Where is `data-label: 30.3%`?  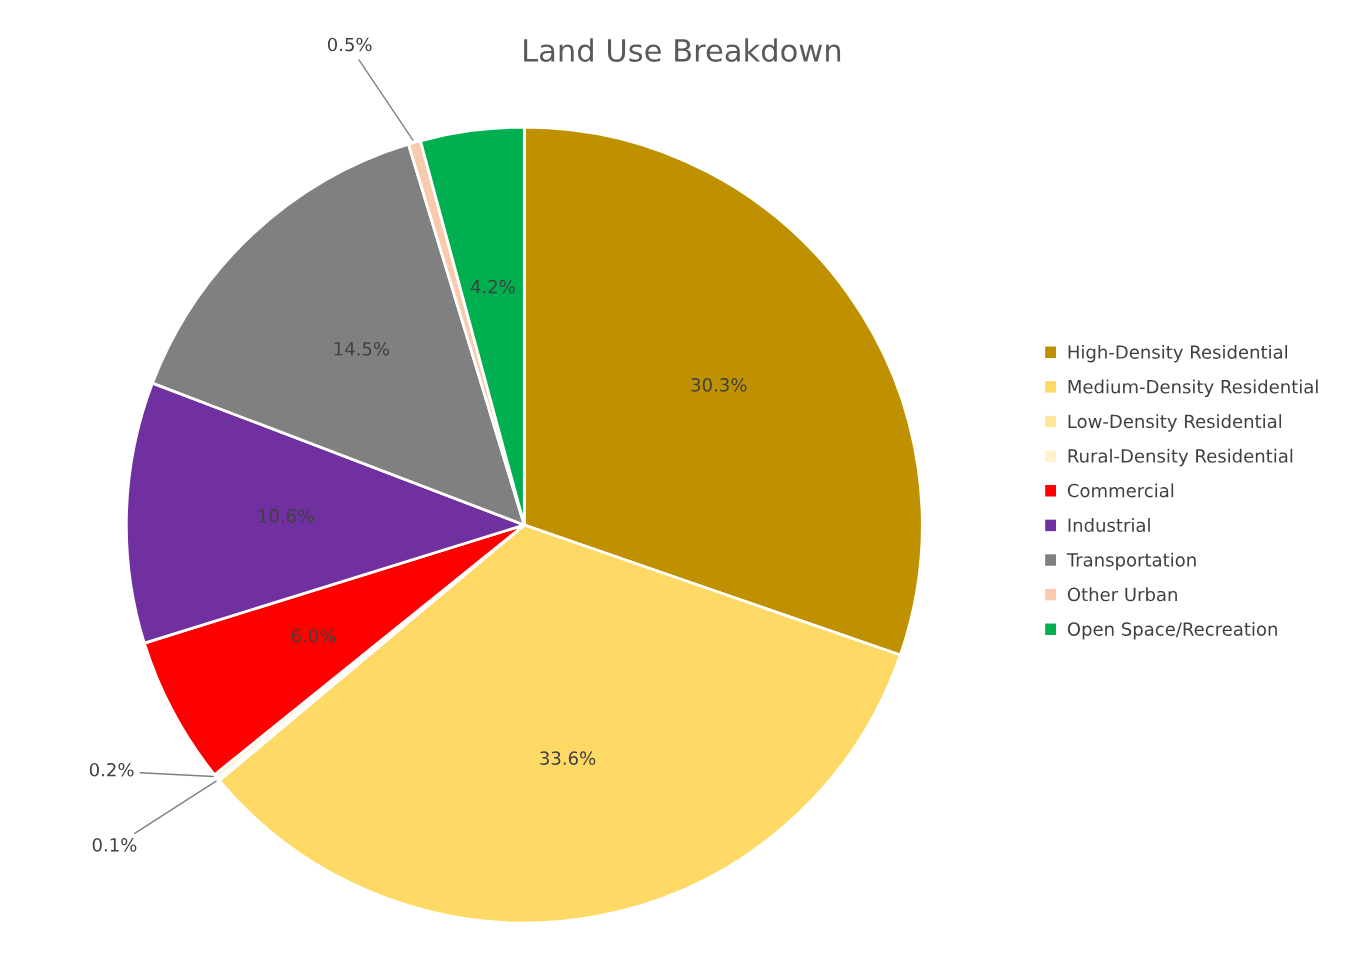 data-label: 30.3% is located at coordinates (719, 385).